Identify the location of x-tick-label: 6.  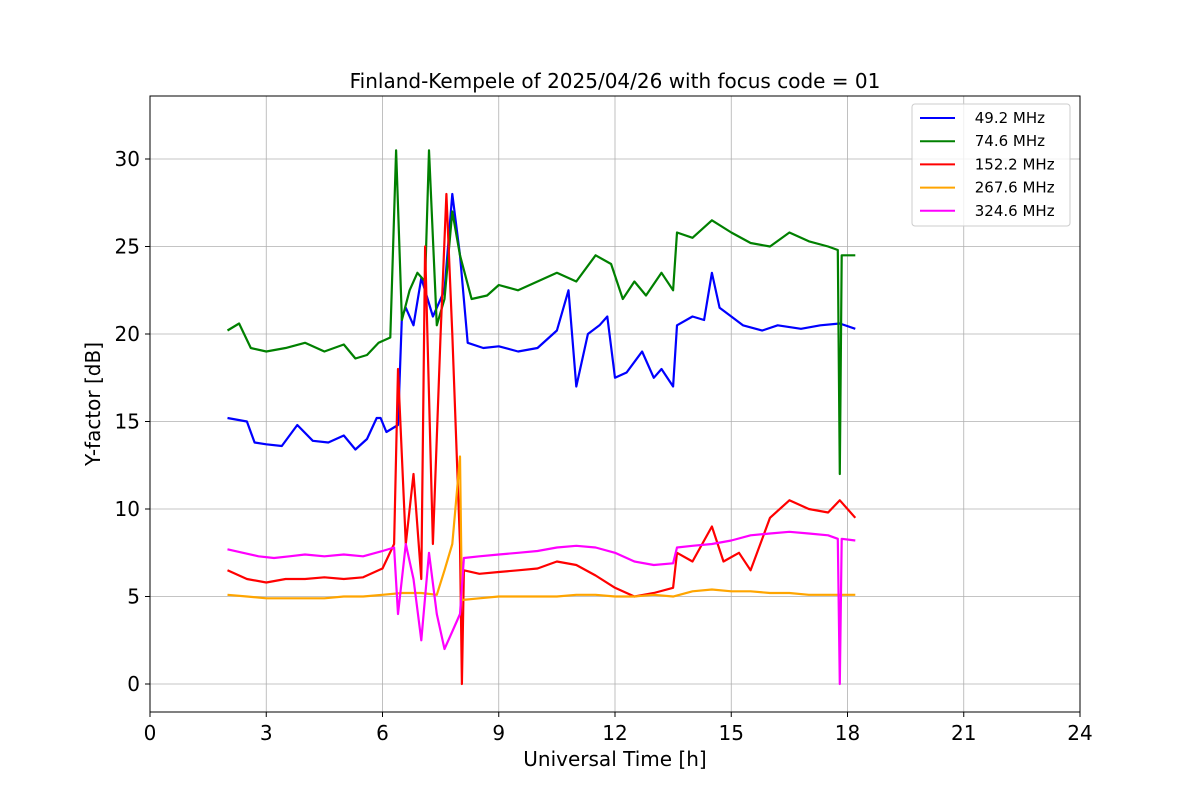
(382, 733).